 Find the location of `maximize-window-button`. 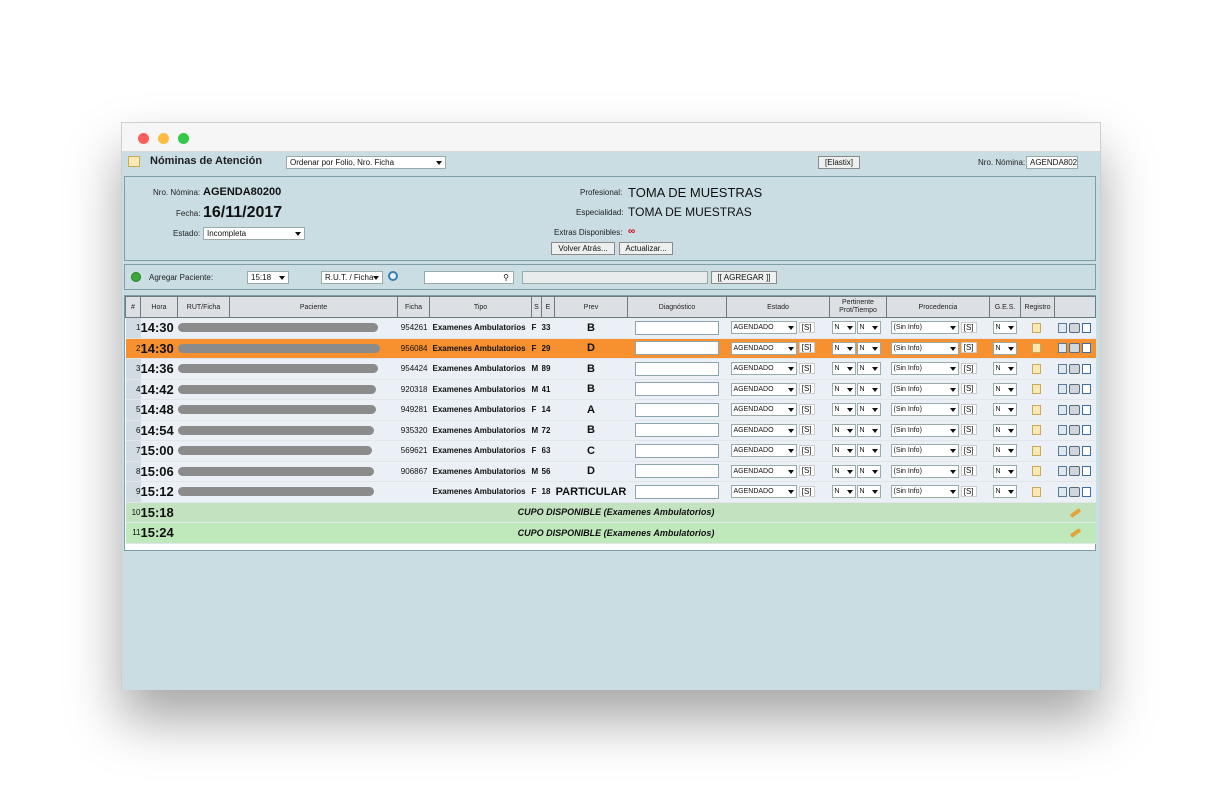

maximize-window-button is located at coordinates (183, 138).